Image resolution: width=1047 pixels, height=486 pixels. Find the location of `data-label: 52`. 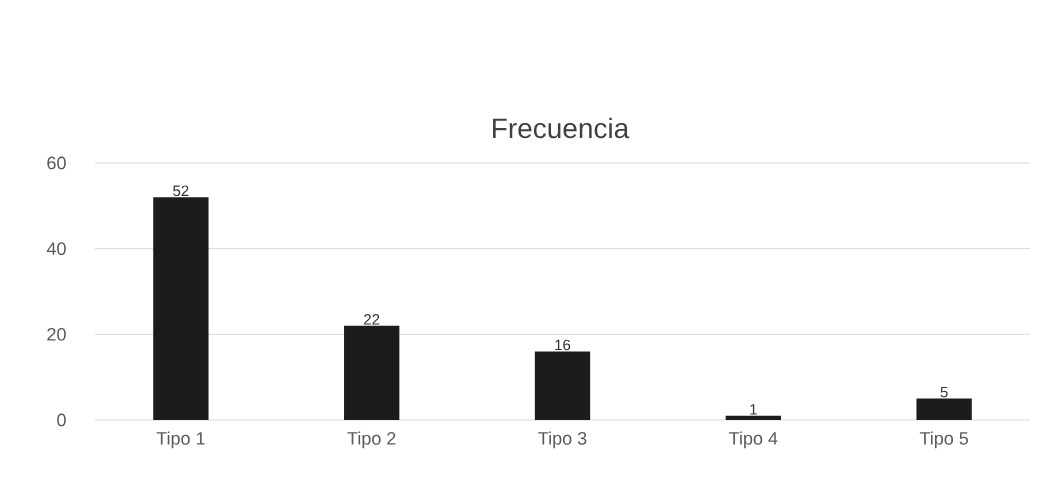

data-label: 52 is located at coordinates (181, 191).